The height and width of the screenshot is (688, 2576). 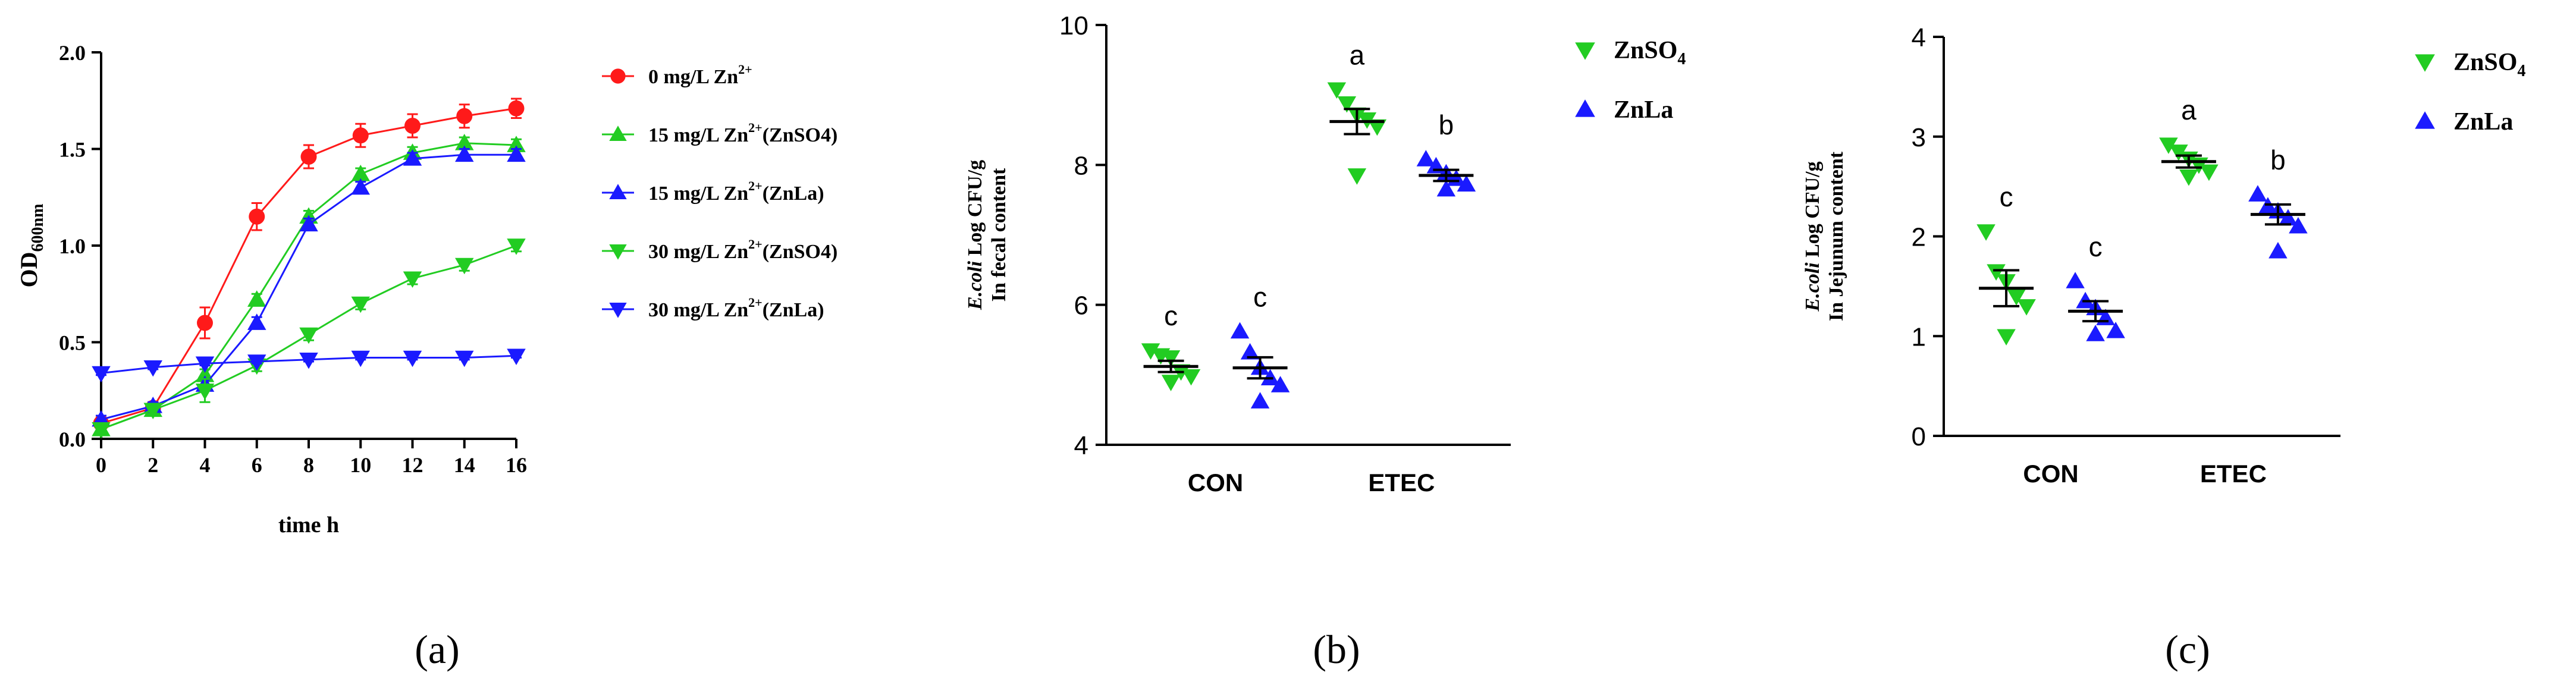 What do you see at coordinates (1813, 287) in the screenshot?
I see `y-axis-title-italic: E.coli` at bounding box center [1813, 287].